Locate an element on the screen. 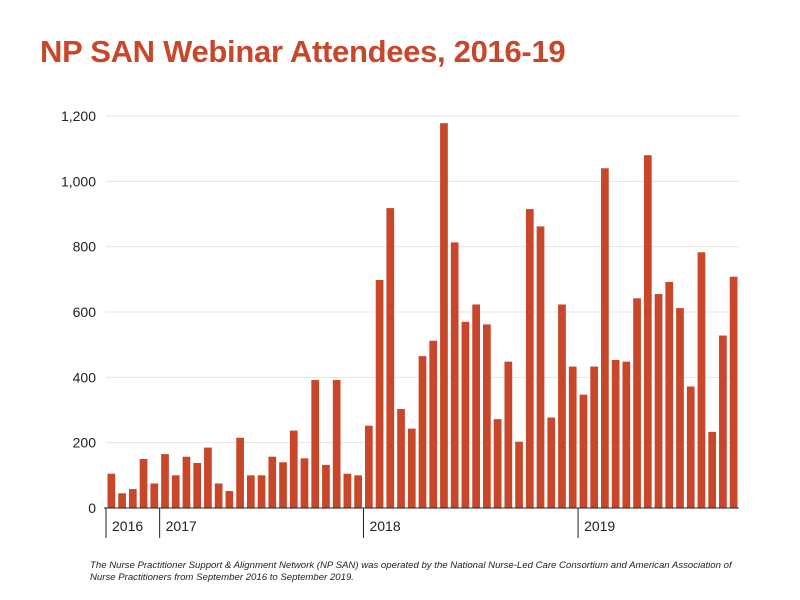  y-tick-label: 800 is located at coordinates (85, 247).